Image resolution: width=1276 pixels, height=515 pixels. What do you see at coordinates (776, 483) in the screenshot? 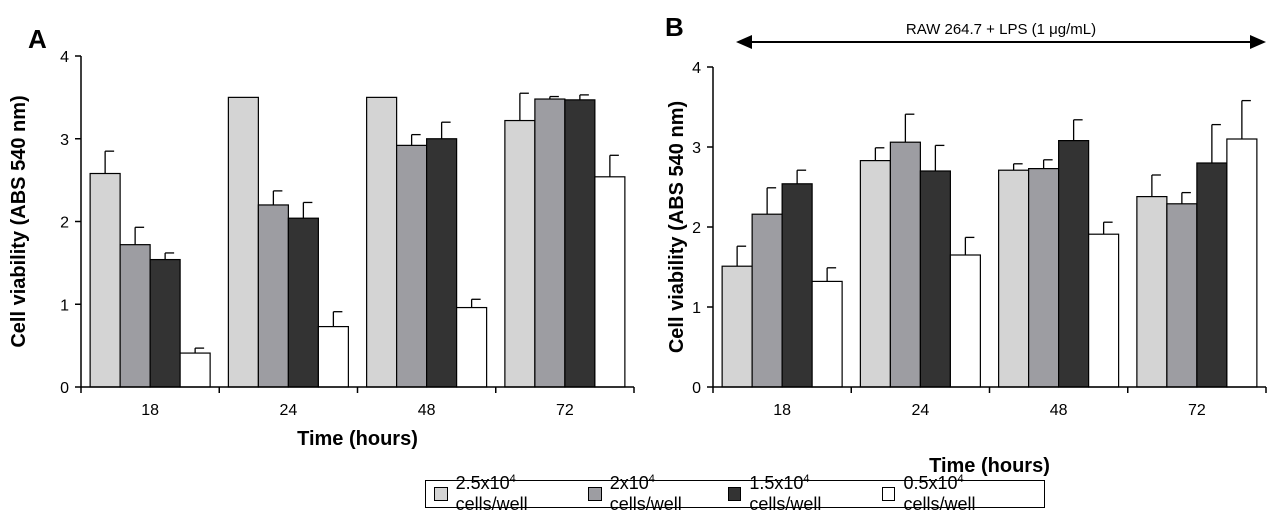
I see `legend-label-base: 1.5x10` at bounding box center [776, 483].